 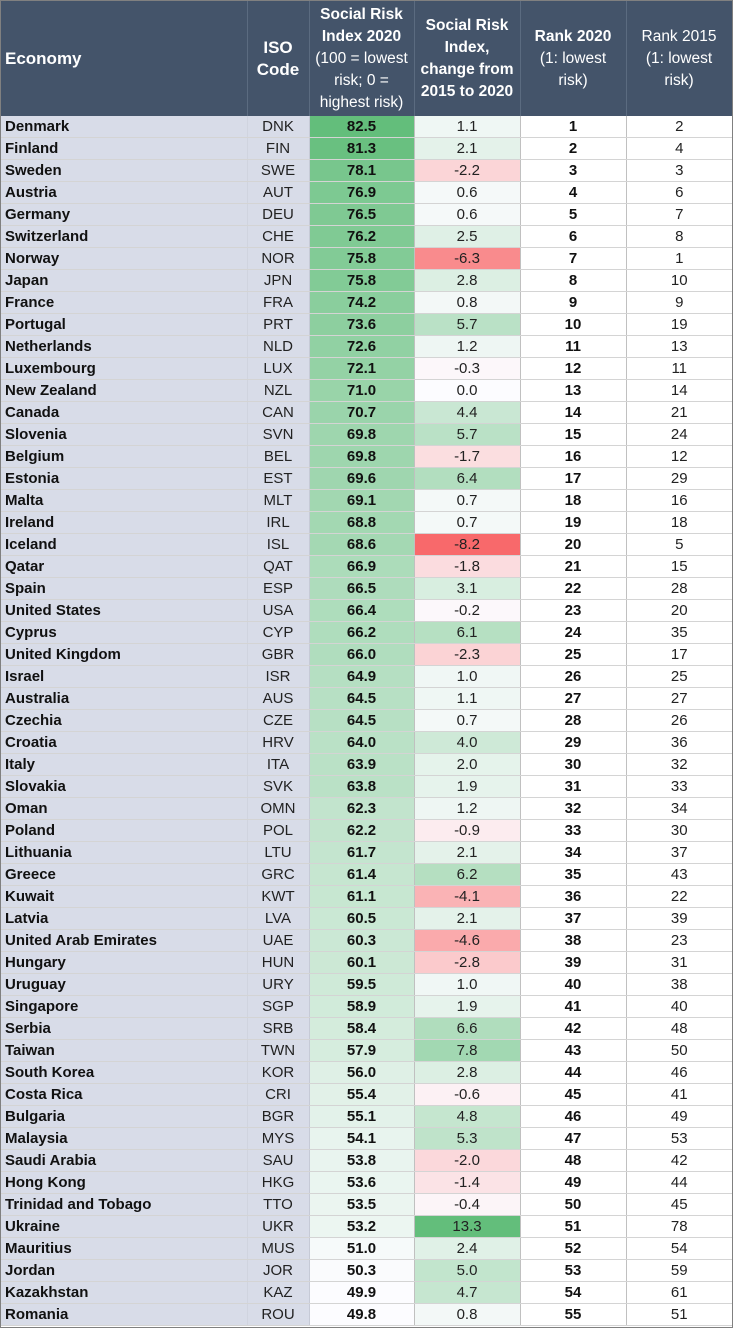 I want to click on rank-2020-cell: 11, so click(x=573, y=346).